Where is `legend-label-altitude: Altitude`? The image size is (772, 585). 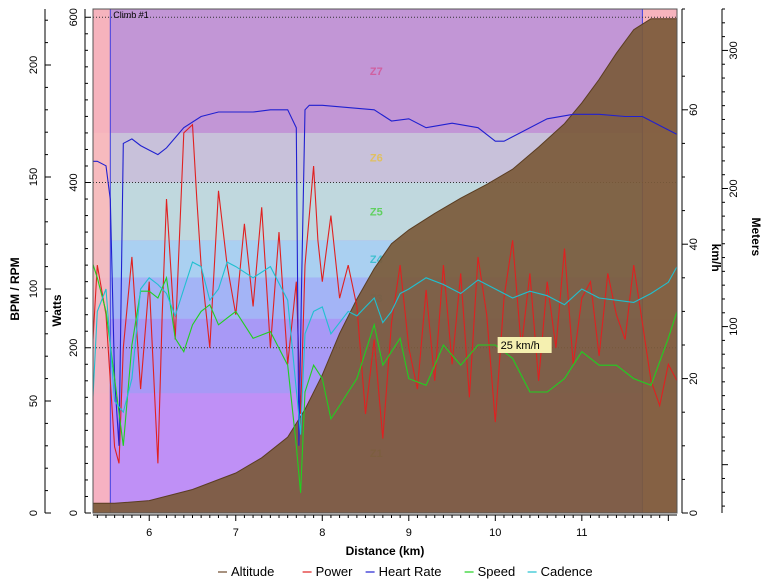
legend-label-altitude: Altitude is located at coordinates (252, 571).